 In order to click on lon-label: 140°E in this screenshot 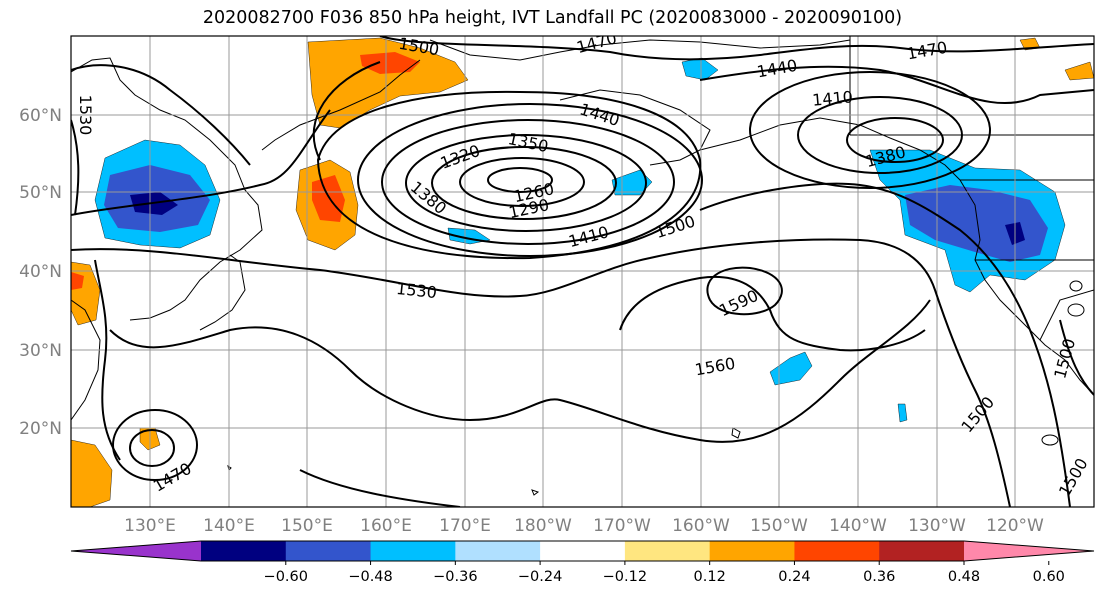, I will do `click(229, 526)`.